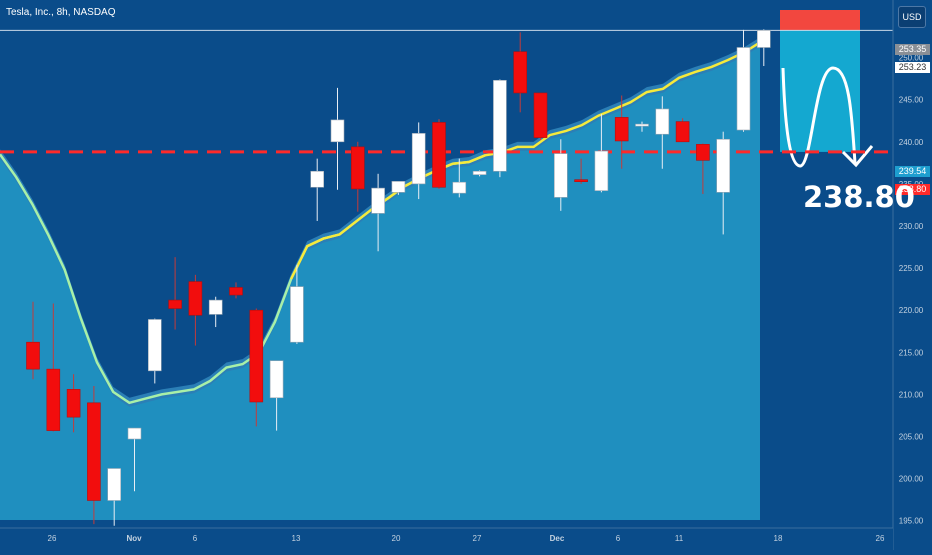  Describe the element at coordinates (911, 352) in the screenshot. I see `y-tick-label: 215.00` at that location.